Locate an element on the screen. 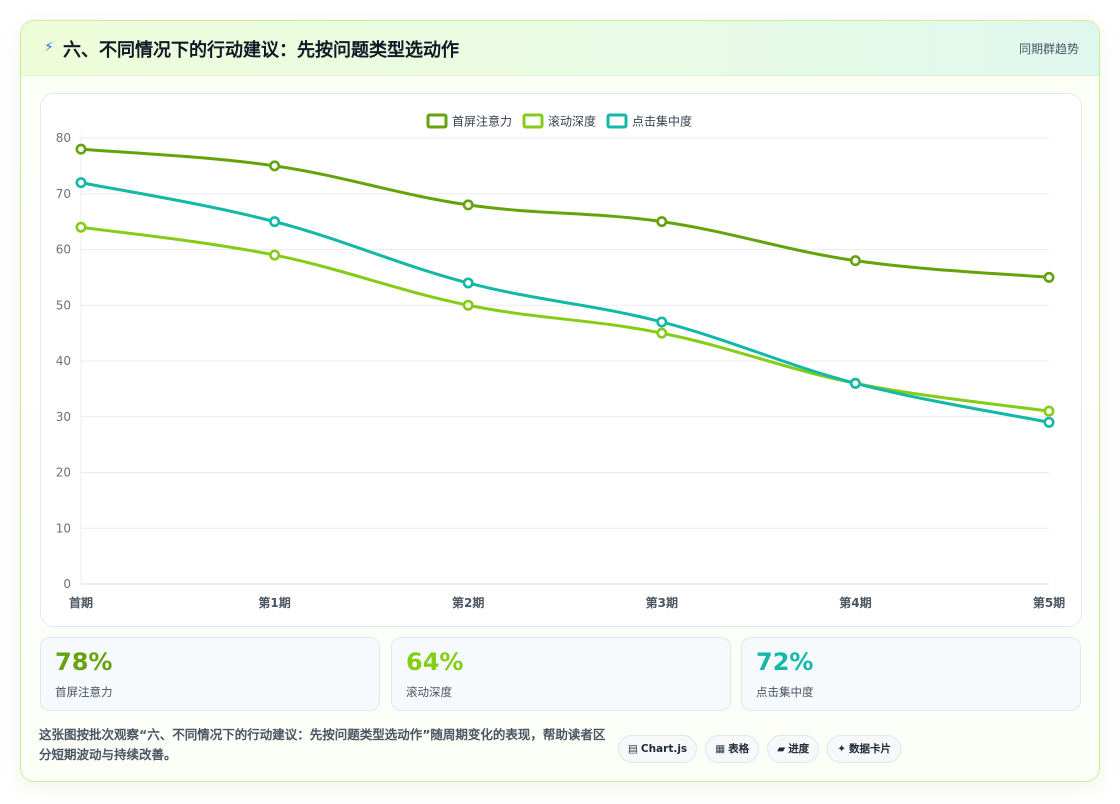 The width and height of the screenshot is (1120, 804). kpi-card-attention: 78% 首屏注意力 is located at coordinates (210, 674).